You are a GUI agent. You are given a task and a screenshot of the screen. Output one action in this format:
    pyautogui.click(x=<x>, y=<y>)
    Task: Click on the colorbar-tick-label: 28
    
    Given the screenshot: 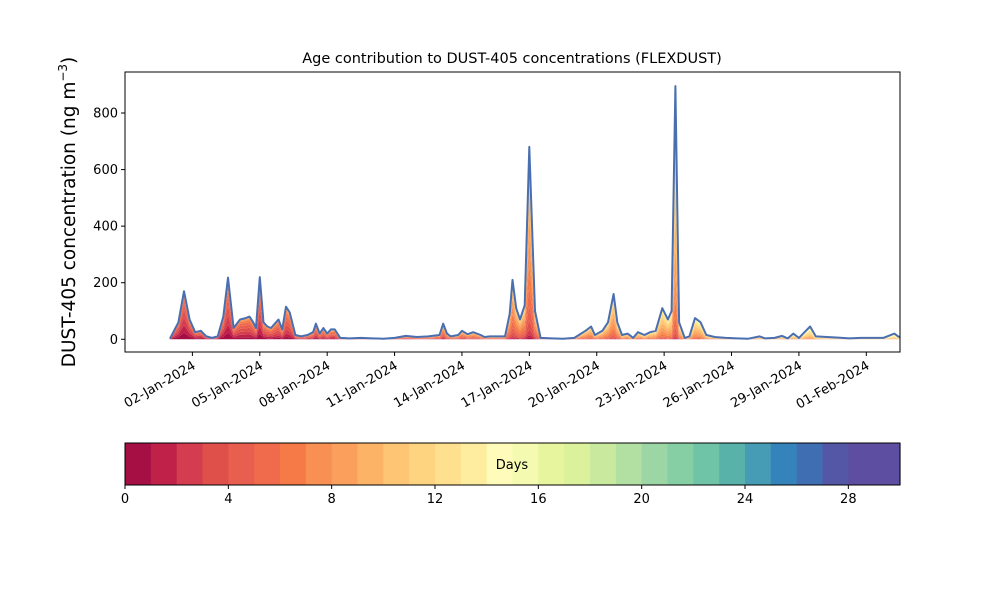 What is the action you would take?
    pyautogui.click(x=848, y=499)
    